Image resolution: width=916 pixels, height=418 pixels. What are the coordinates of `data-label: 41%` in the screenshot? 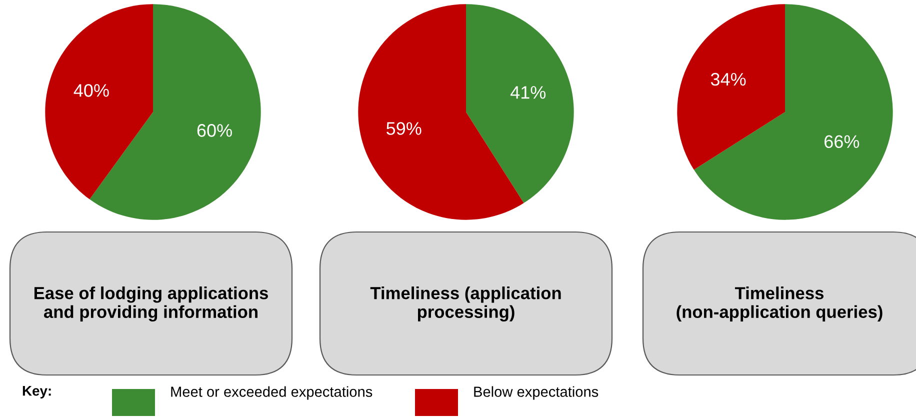 It's located at (528, 92).